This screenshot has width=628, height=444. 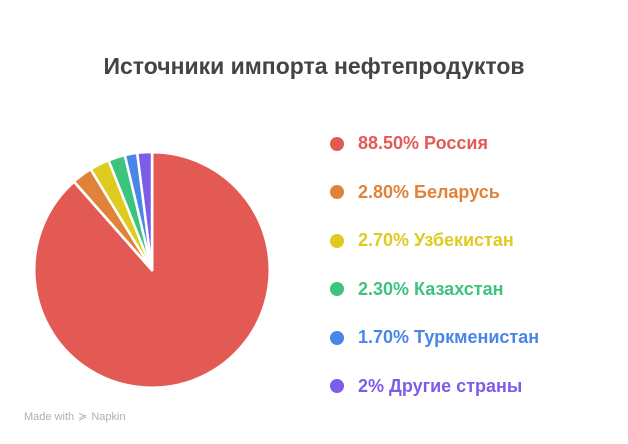 I want to click on footer-brand: Napkin, so click(x=108, y=416).